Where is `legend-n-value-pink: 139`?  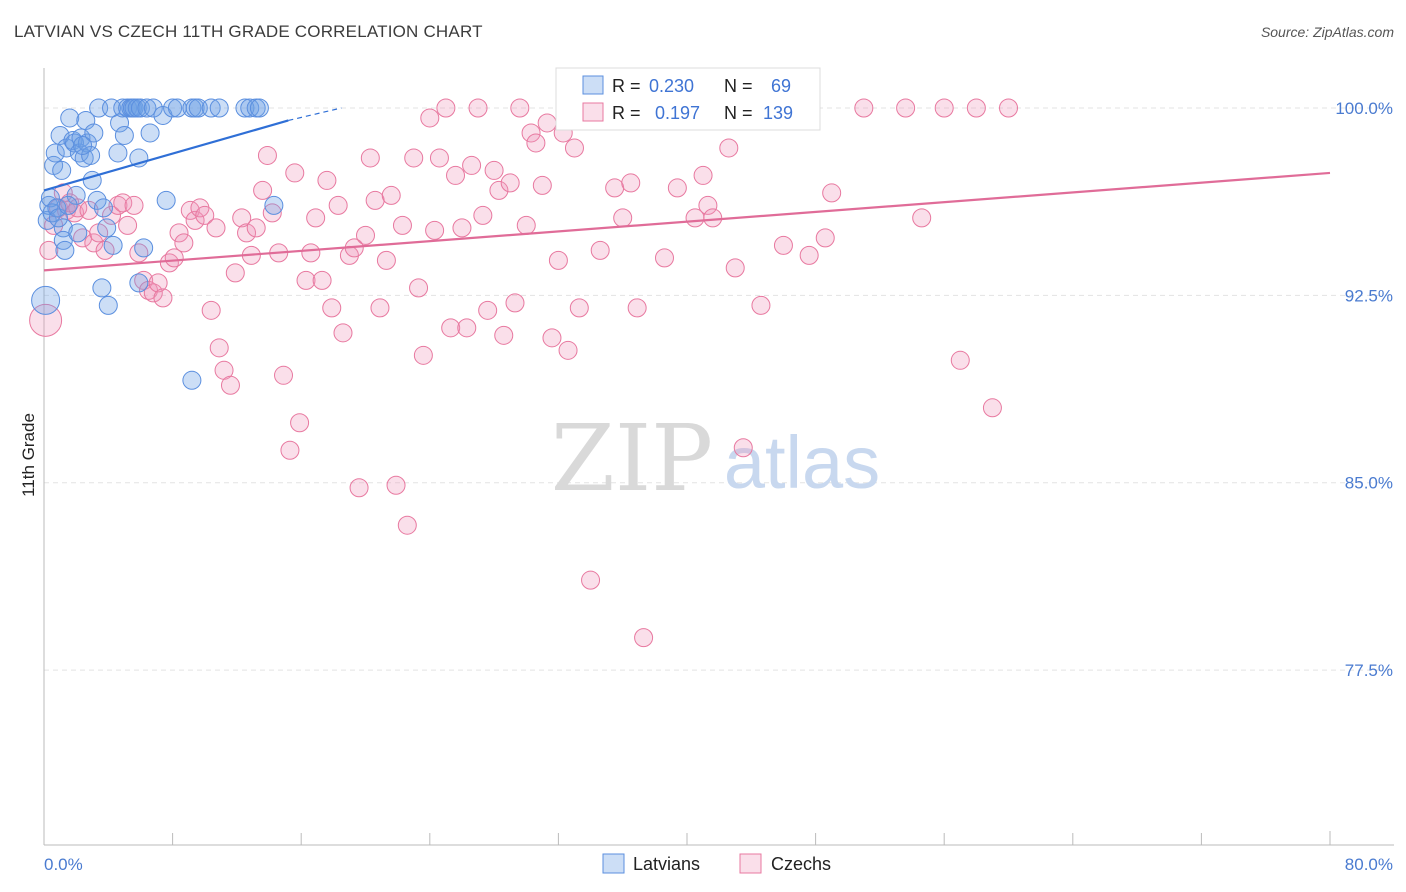
legend-n-value-pink: 139 is located at coordinates (778, 113).